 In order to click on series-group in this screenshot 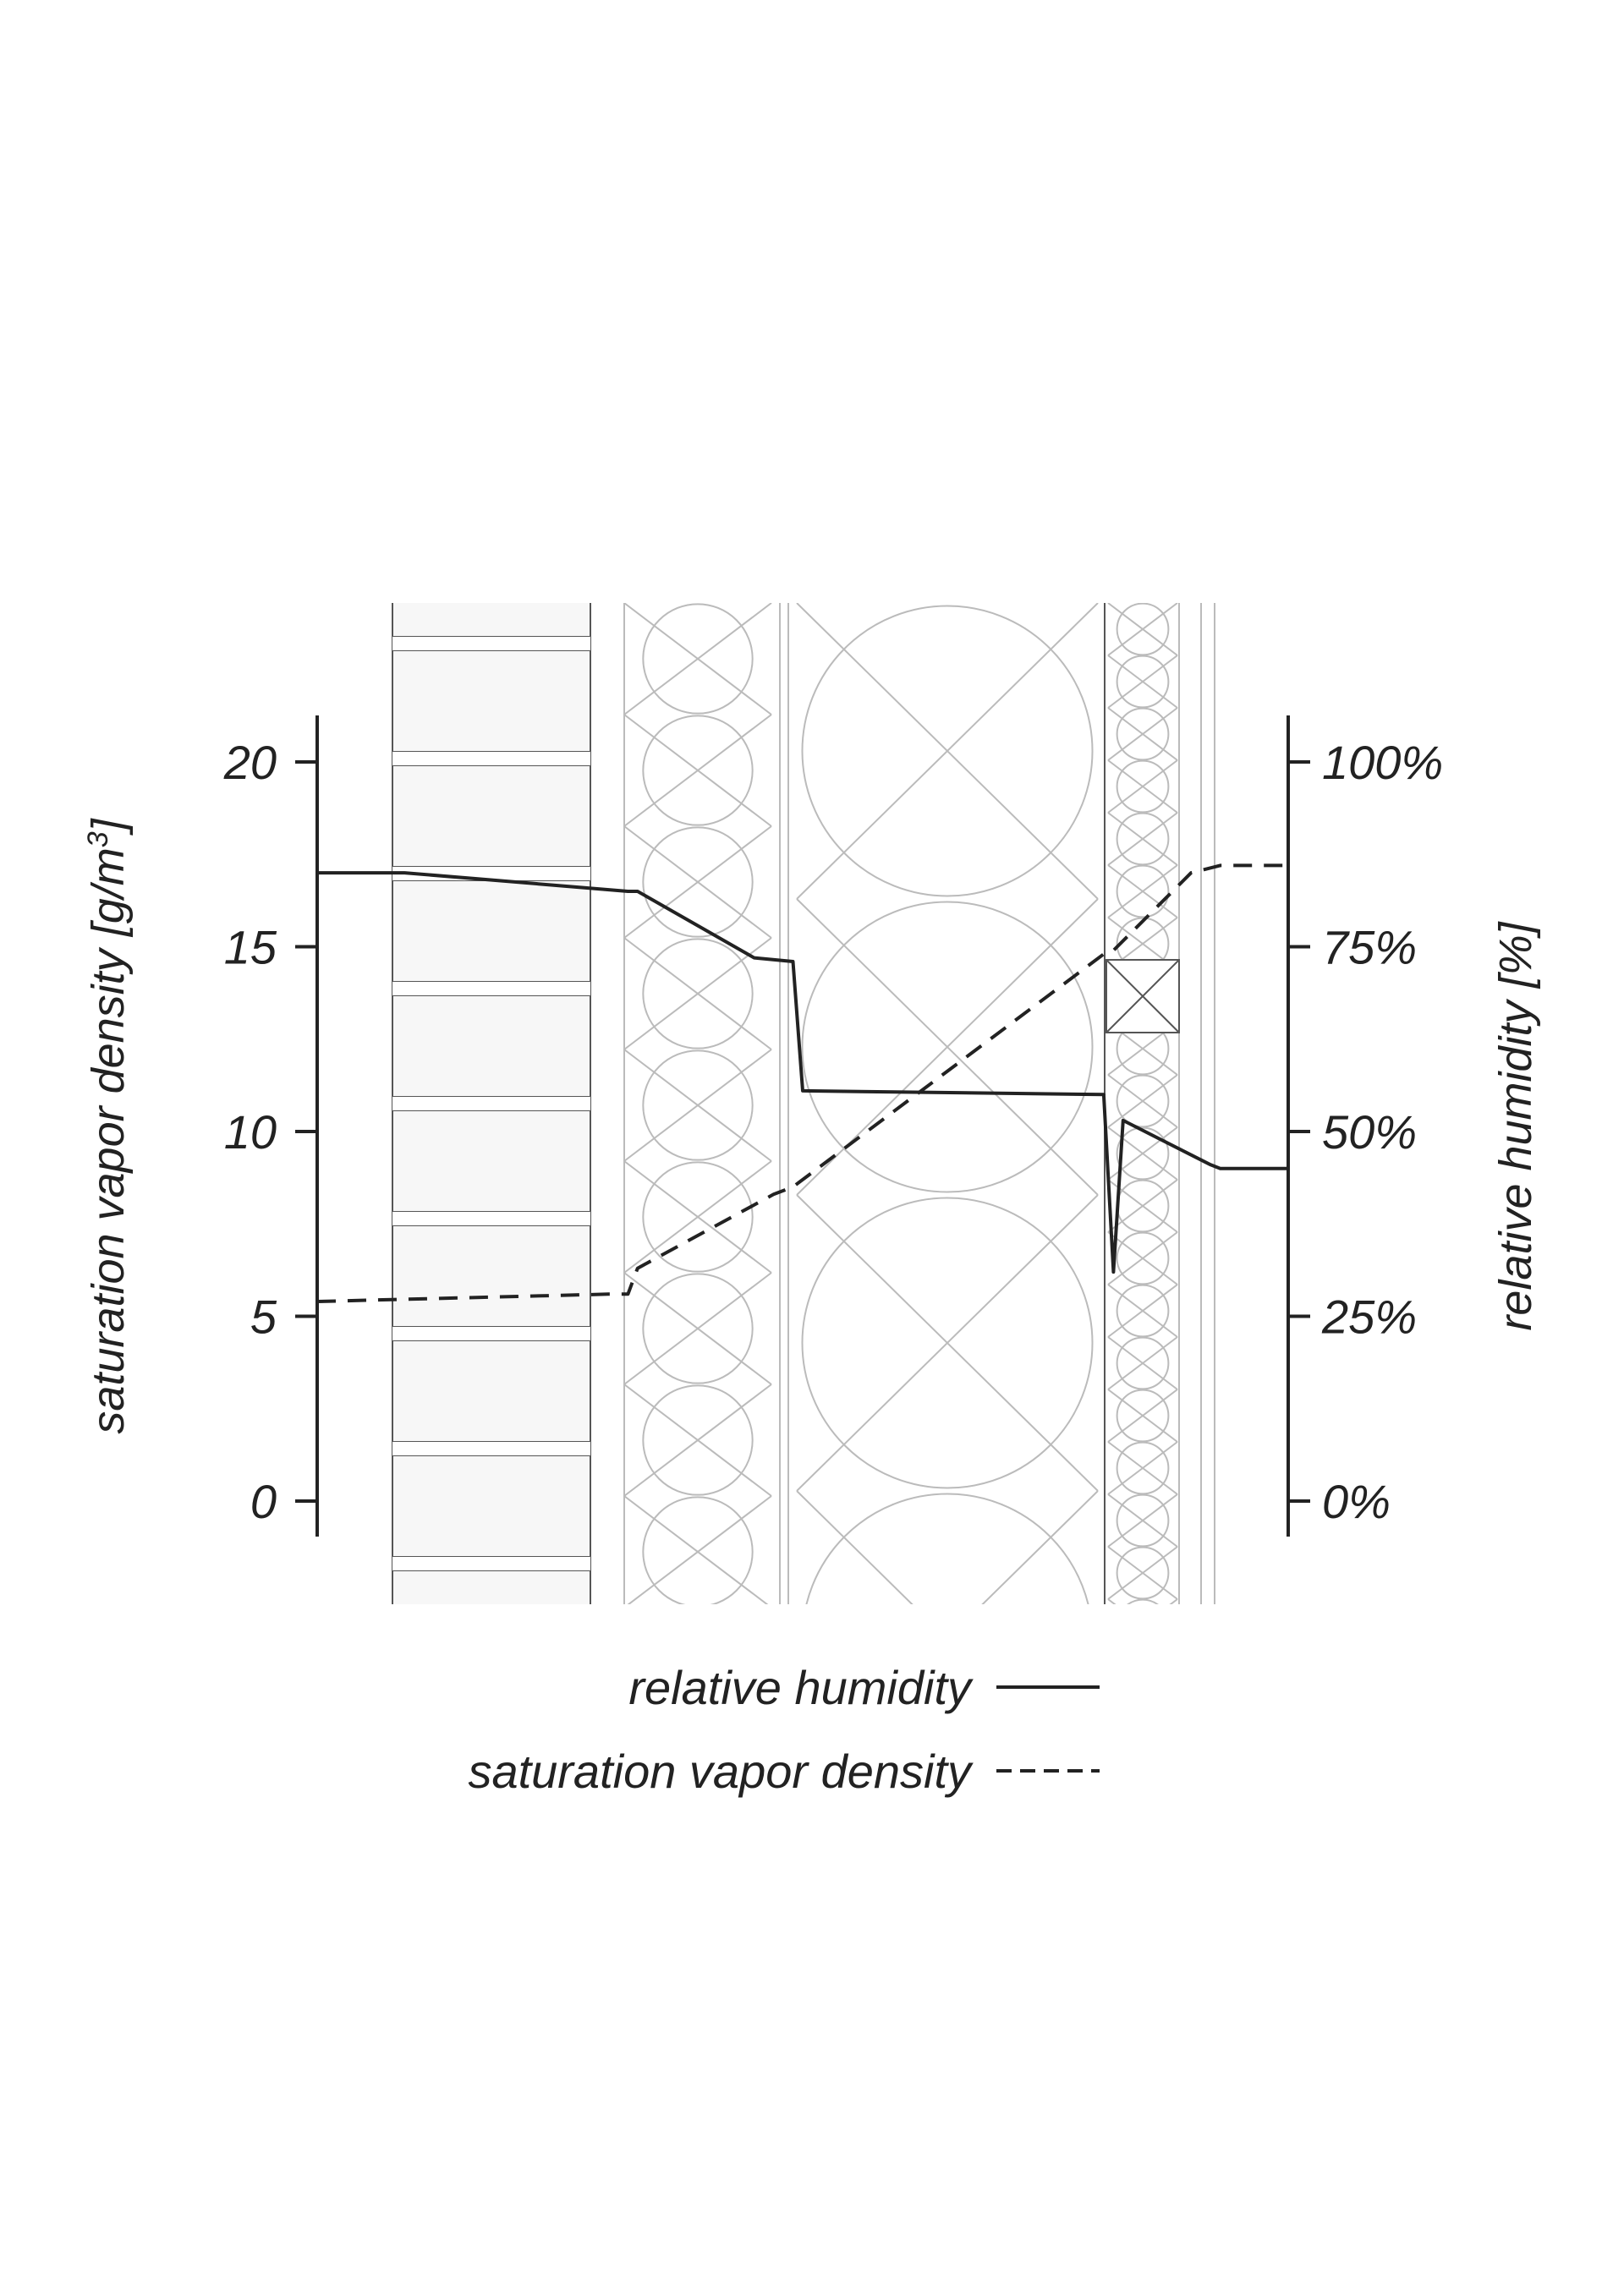, I will do `click(802, 1083)`.